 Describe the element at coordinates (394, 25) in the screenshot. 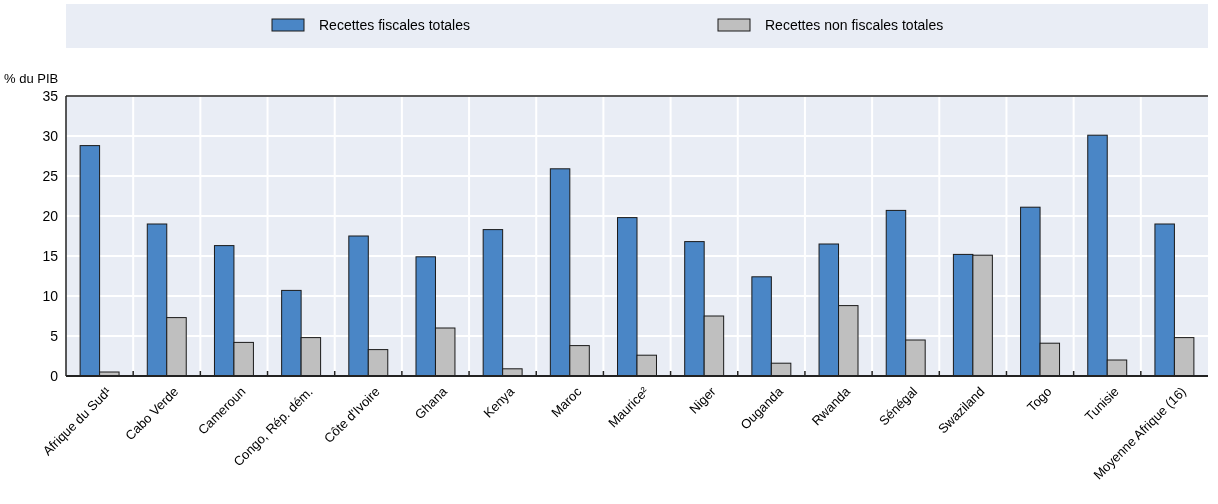

I see `legend-label: Recettes fiscales totales` at that location.